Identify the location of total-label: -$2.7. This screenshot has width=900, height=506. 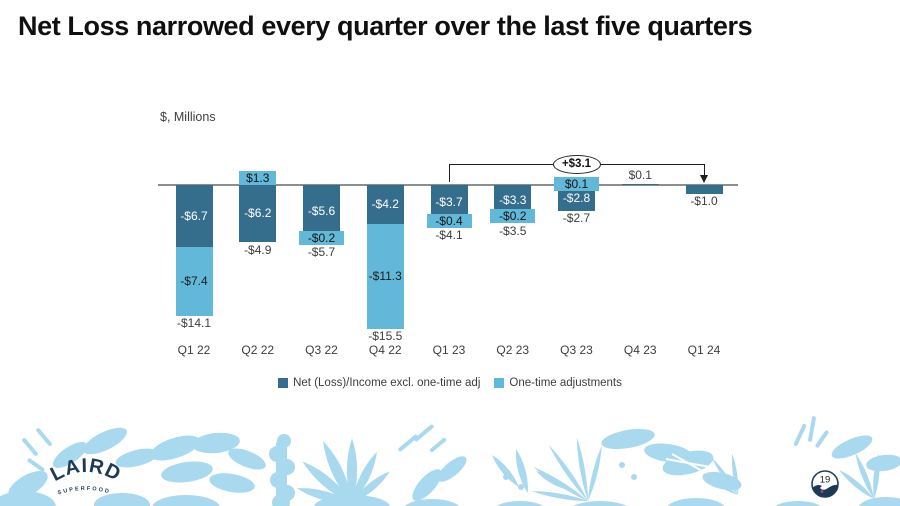
(576, 218).